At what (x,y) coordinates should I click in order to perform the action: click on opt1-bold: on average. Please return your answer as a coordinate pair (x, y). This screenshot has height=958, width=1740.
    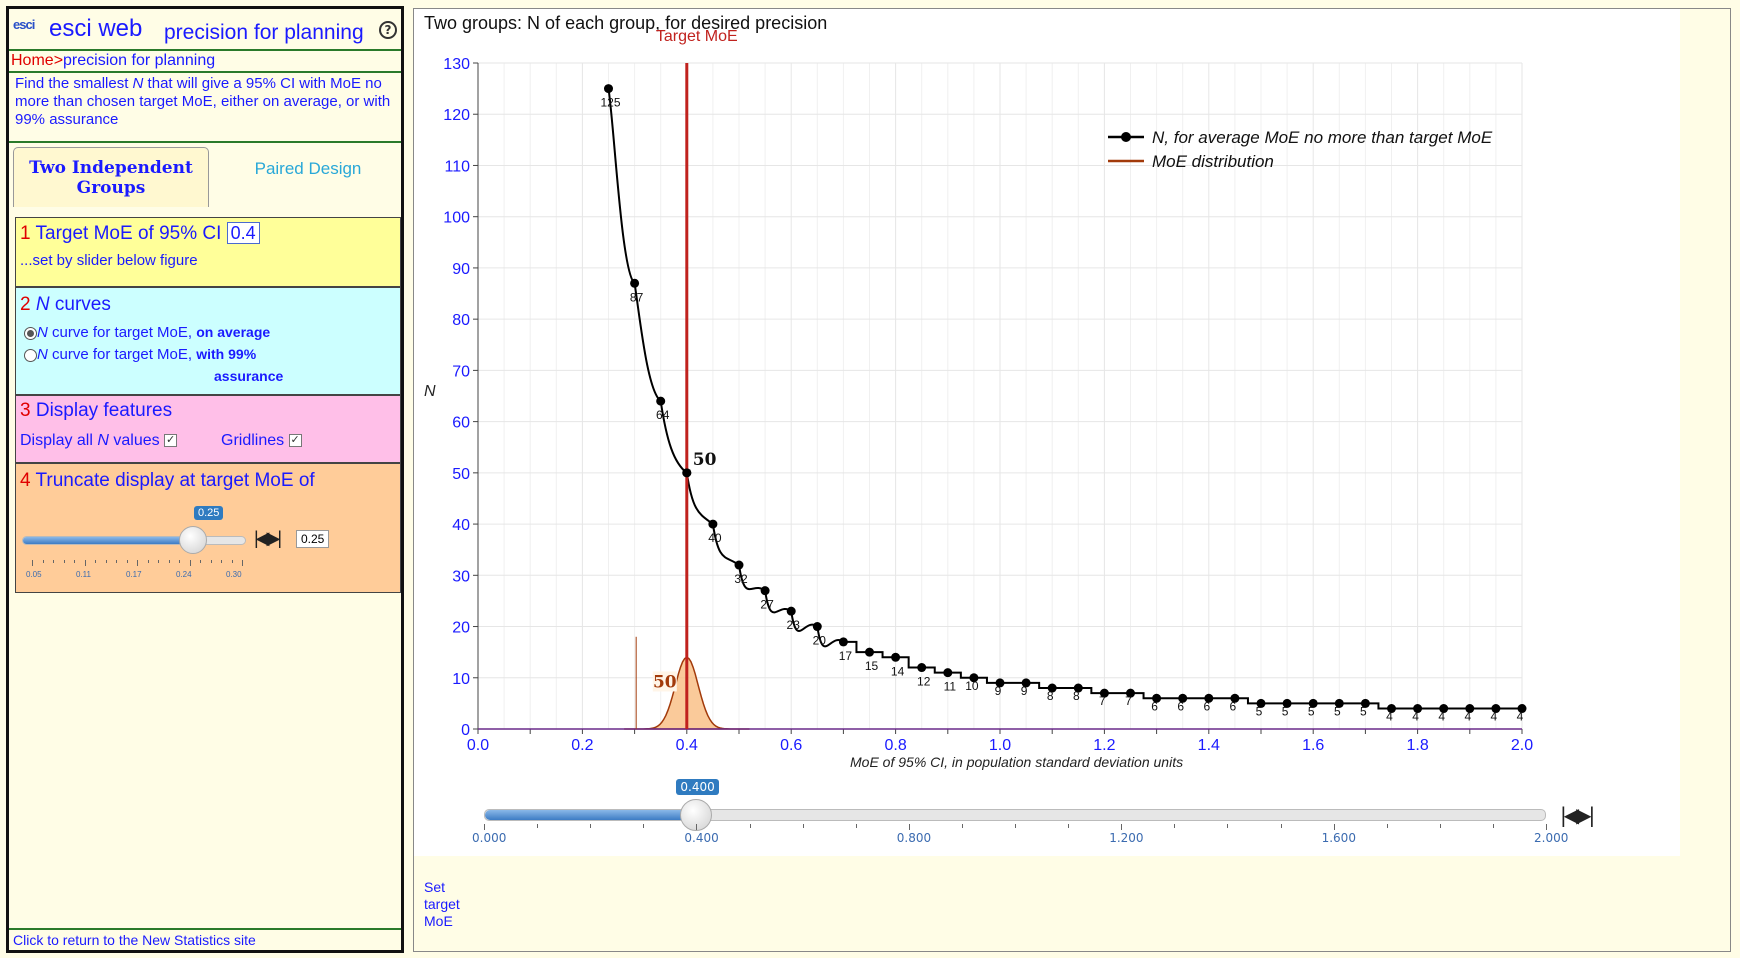
    Looking at the image, I should click on (233, 332).